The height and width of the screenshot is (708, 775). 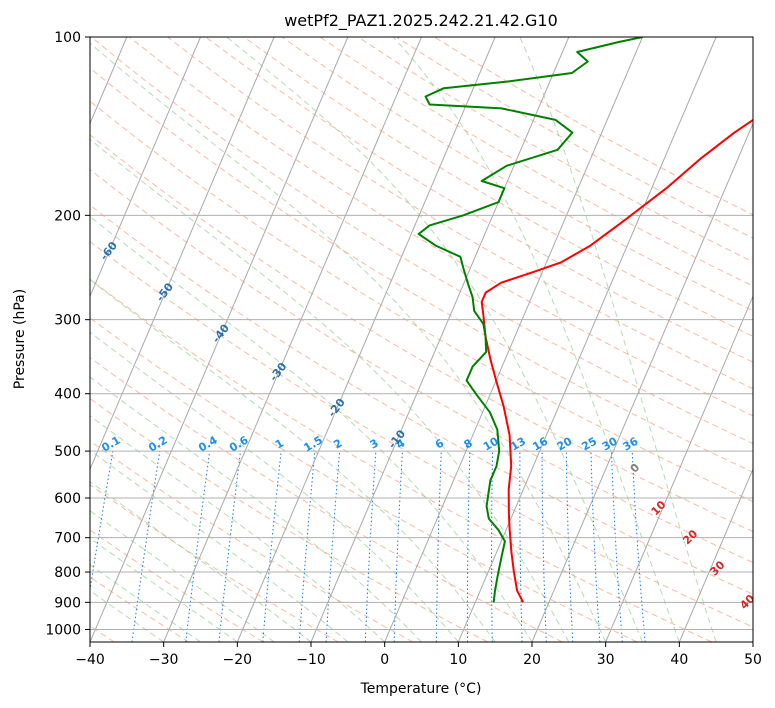 I want to click on moist-adiabat-label: 40, so click(x=747, y=602).